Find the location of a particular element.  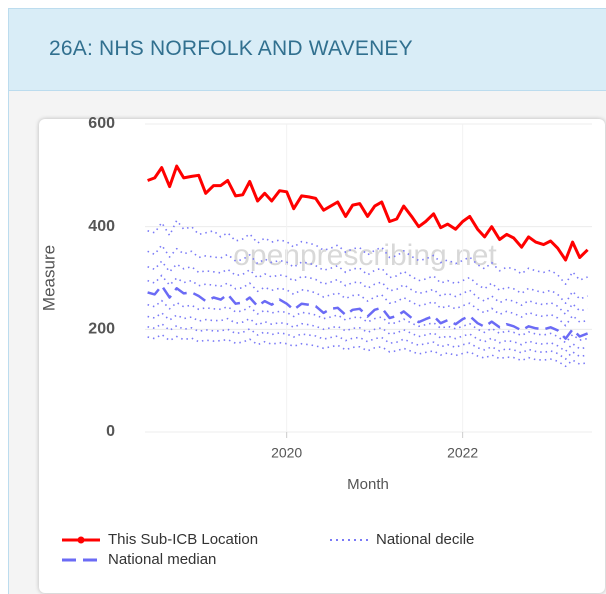

panel-title: 26A: NHS NORFOLK AND WAVENEY is located at coordinates (231, 48).